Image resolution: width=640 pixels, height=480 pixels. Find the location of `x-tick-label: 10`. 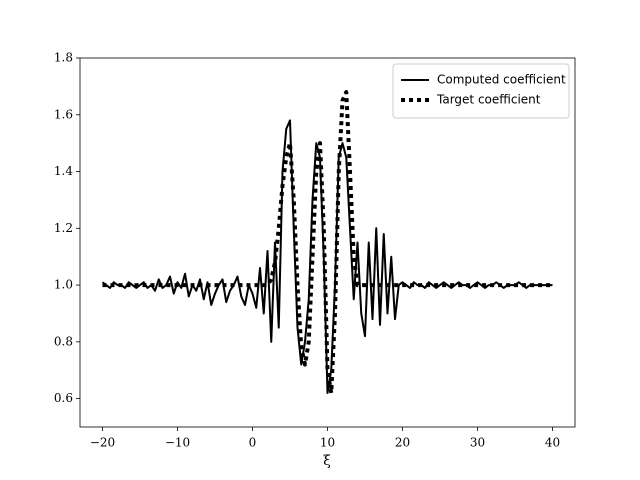

x-tick-label: 10 is located at coordinates (327, 443).